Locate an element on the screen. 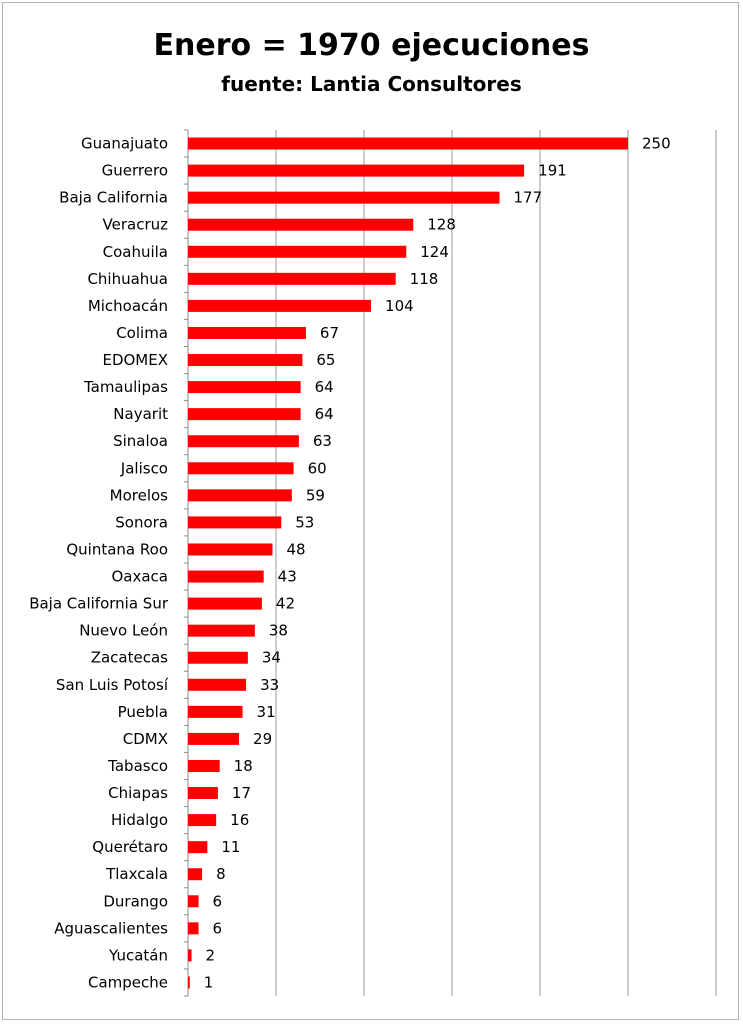 This screenshot has height=1024, width=743. category-label: Coahuila is located at coordinates (135, 252).